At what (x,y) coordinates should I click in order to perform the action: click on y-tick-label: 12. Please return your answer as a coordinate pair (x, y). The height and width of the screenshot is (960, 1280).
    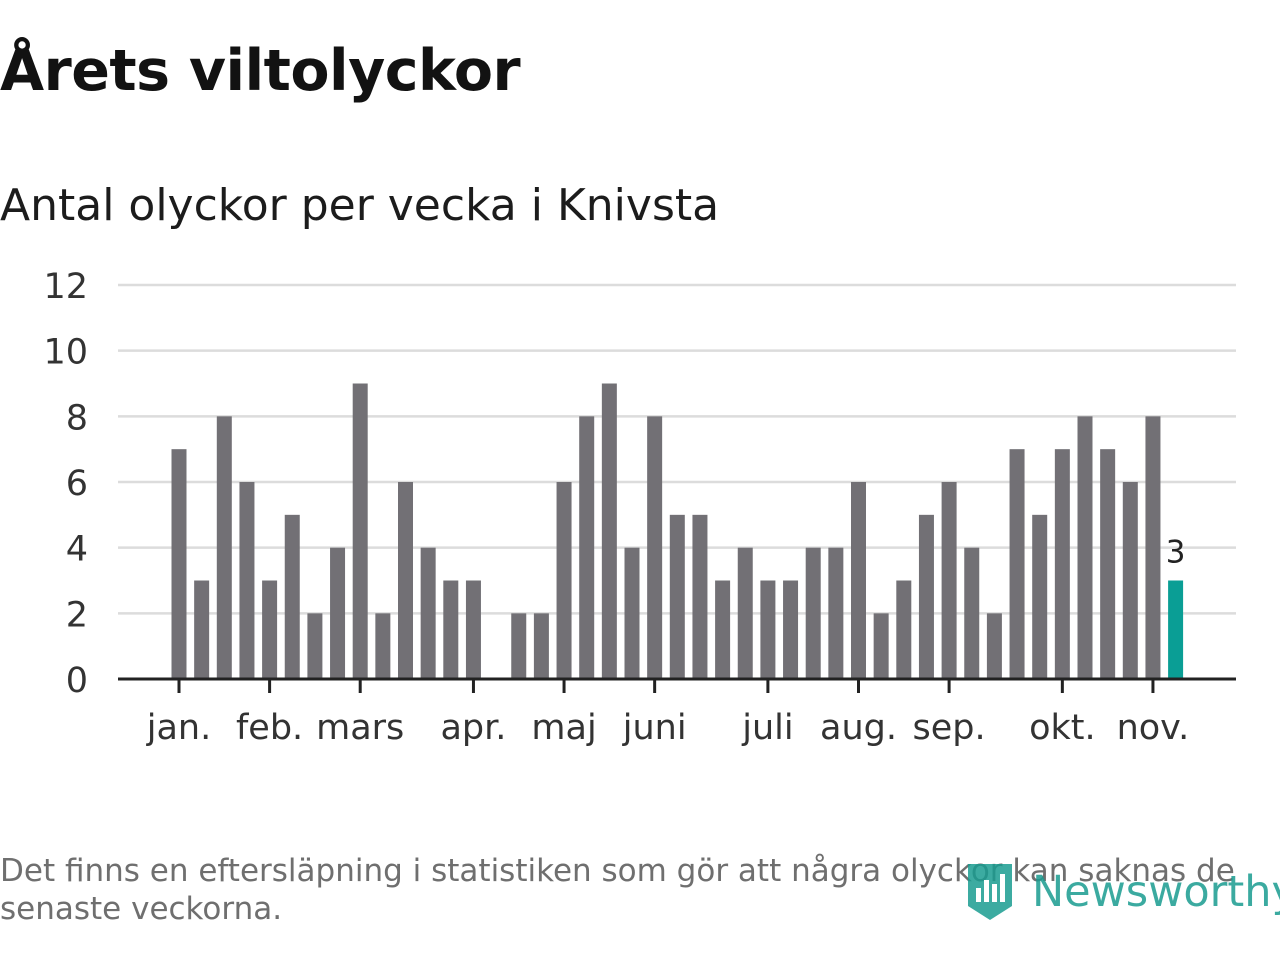
    Looking at the image, I should click on (65, 287).